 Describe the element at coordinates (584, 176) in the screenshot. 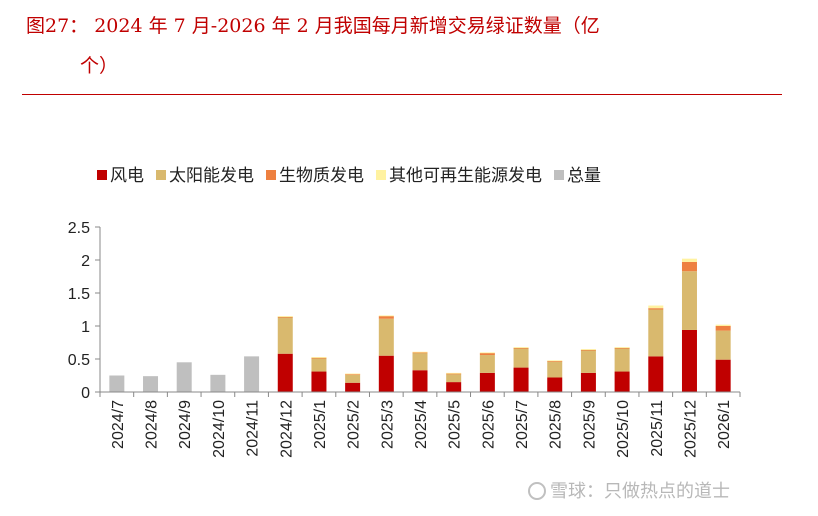

I see `legend-label-4: 总量` at that location.